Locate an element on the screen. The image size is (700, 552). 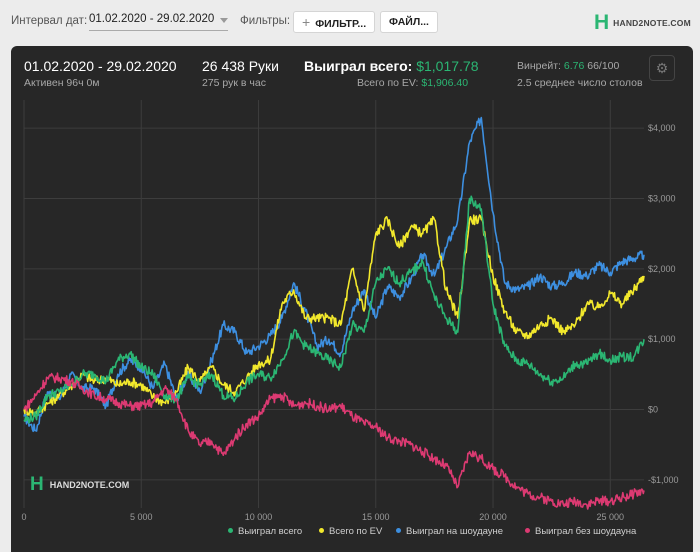
legend-dot-won is located at coordinates (230, 530).